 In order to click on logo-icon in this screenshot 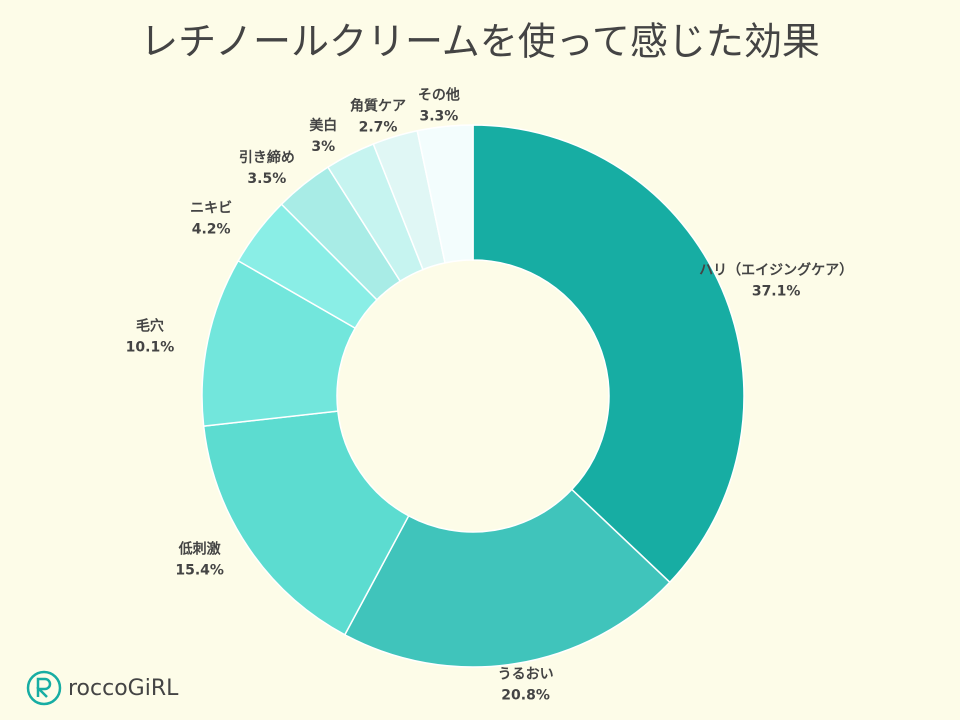, I will do `click(44, 688)`.